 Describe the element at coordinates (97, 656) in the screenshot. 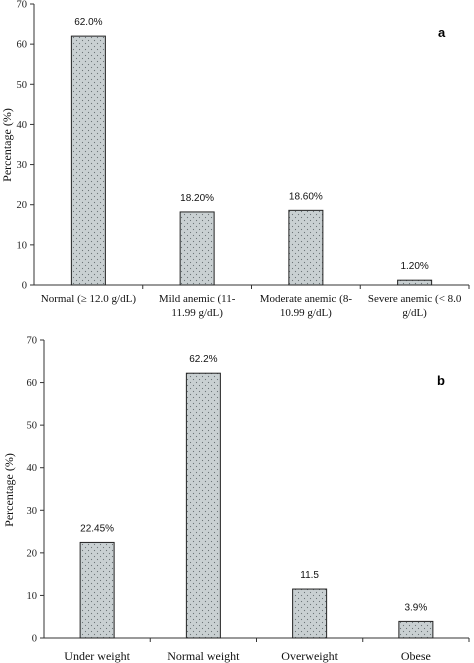

I see `x-tick-label: Under weight` at that location.